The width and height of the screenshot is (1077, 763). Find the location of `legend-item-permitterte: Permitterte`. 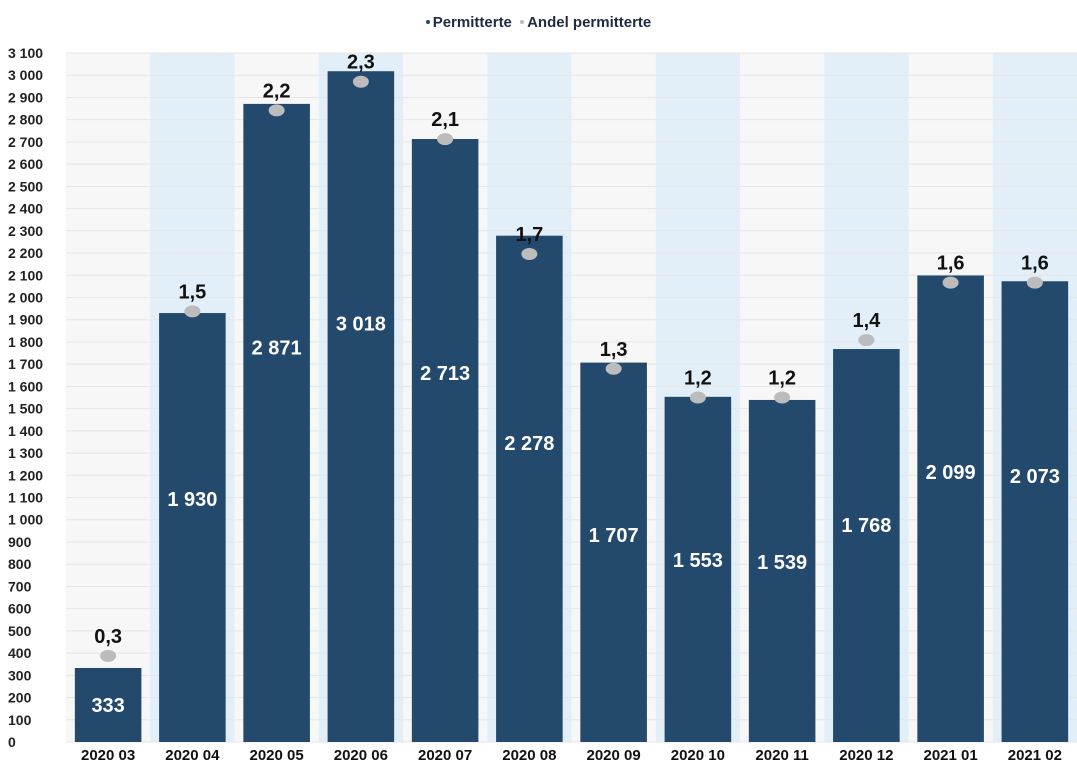

legend-item-permitterte: Permitterte is located at coordinates (470, 22).